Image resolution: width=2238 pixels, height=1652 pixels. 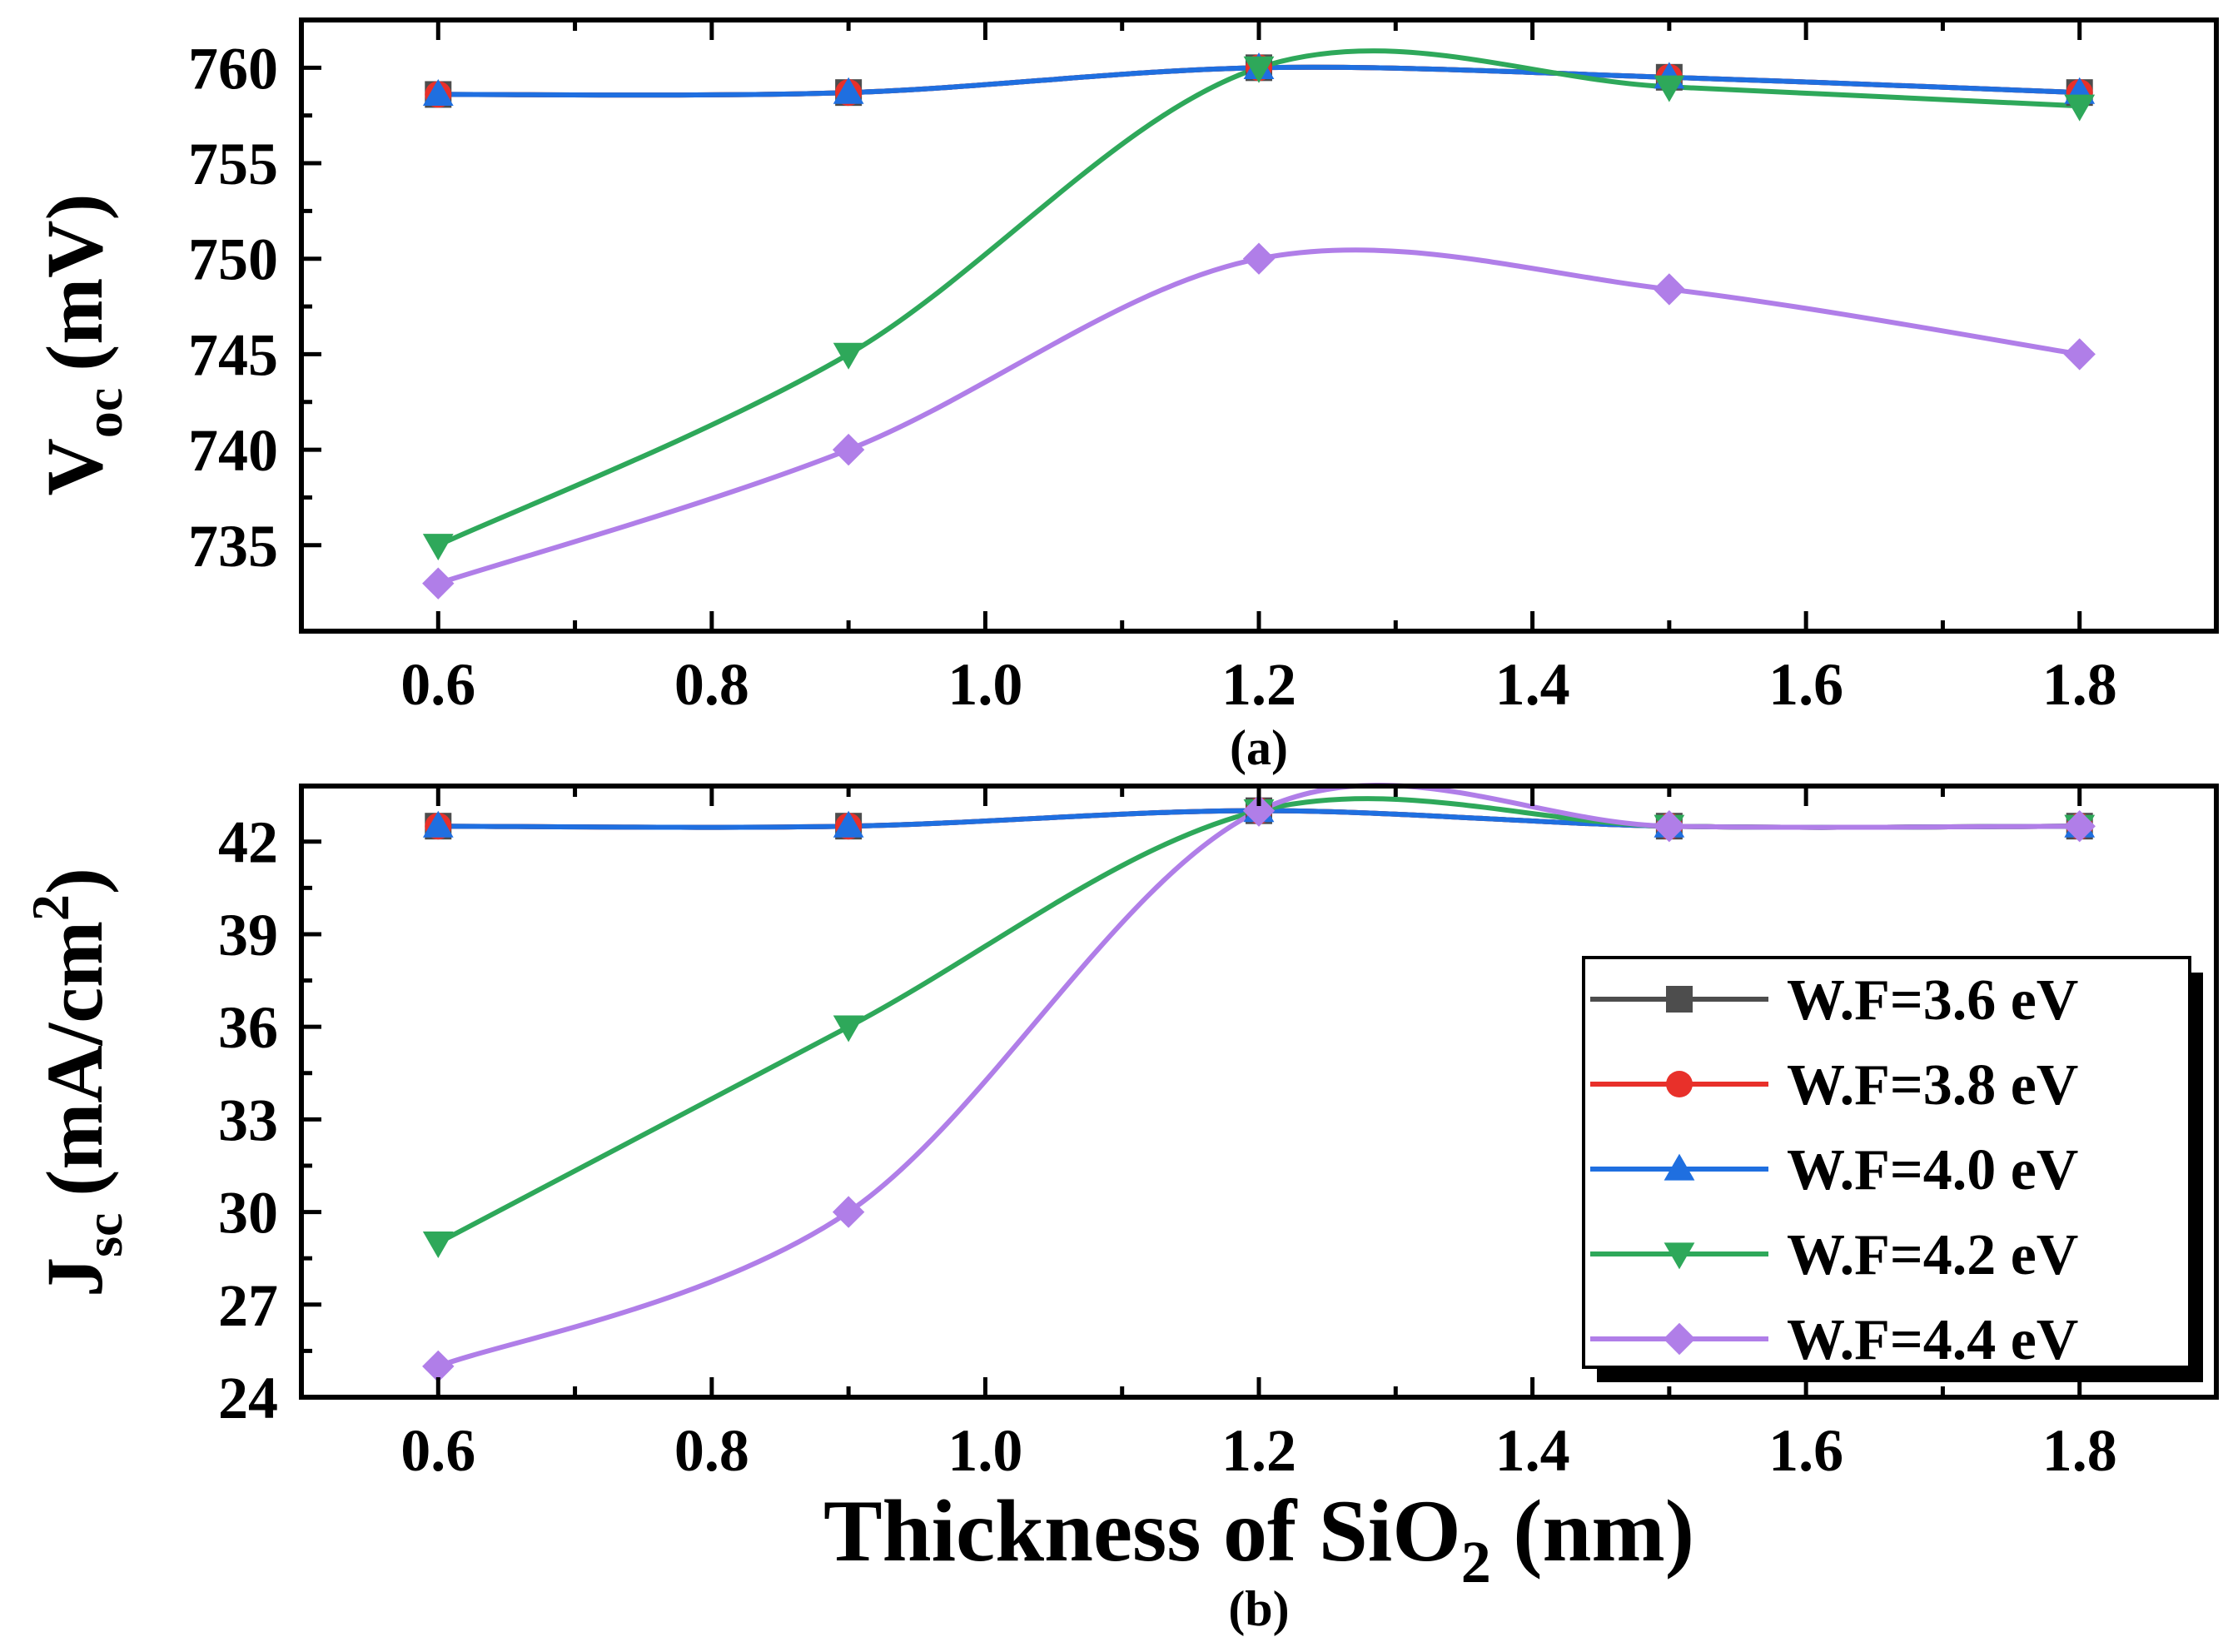 What do you see at coordinates (1258, 1608) in the screenshot?
I see `panel-b-label: (b)` at bounding box center [1258, 1608].